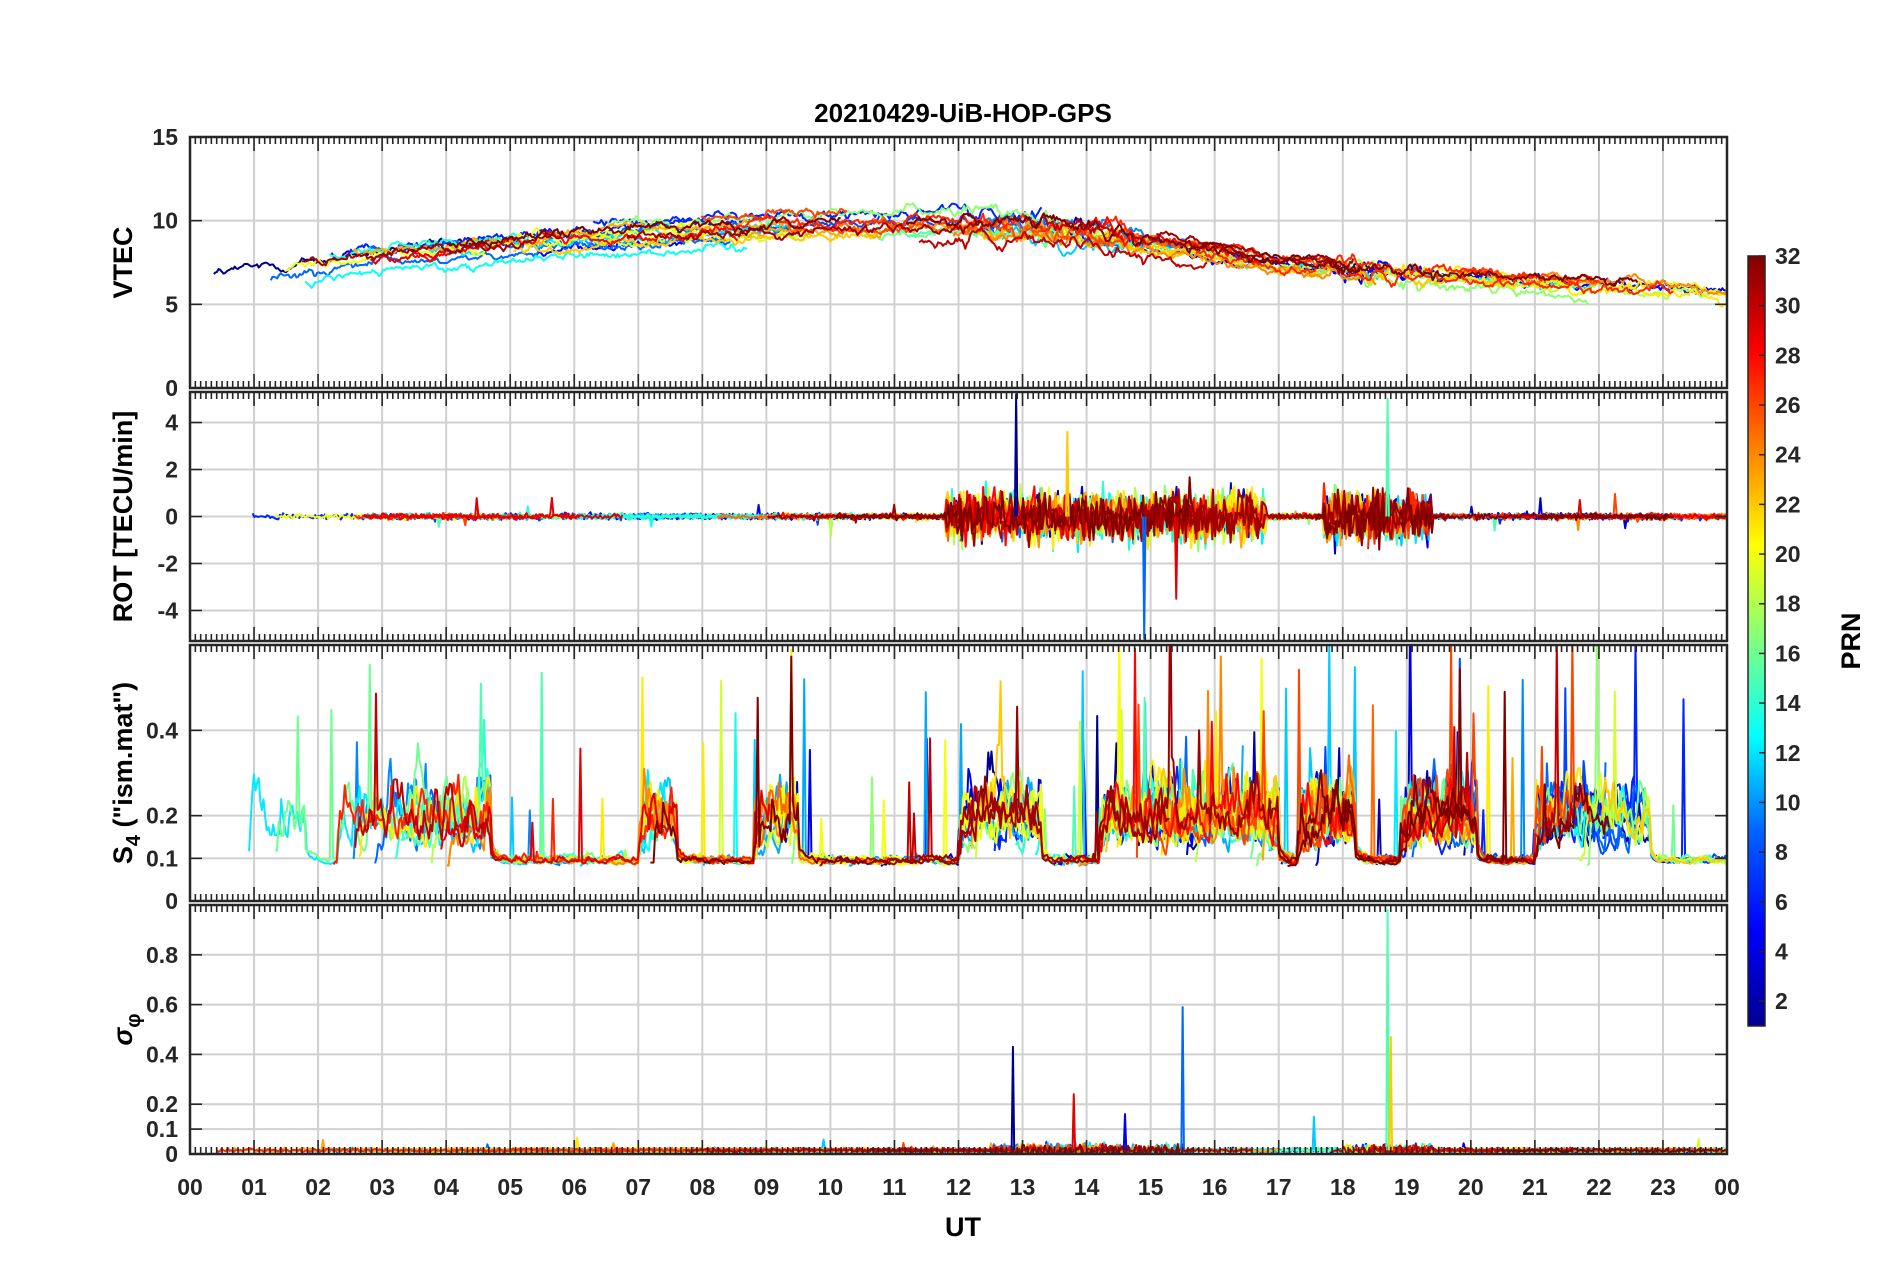 The image size is (1902, 1272). Describe the element at coordinates (162, 1005) in the screenshot. I see `y-tick-label: 0.6` at that location.